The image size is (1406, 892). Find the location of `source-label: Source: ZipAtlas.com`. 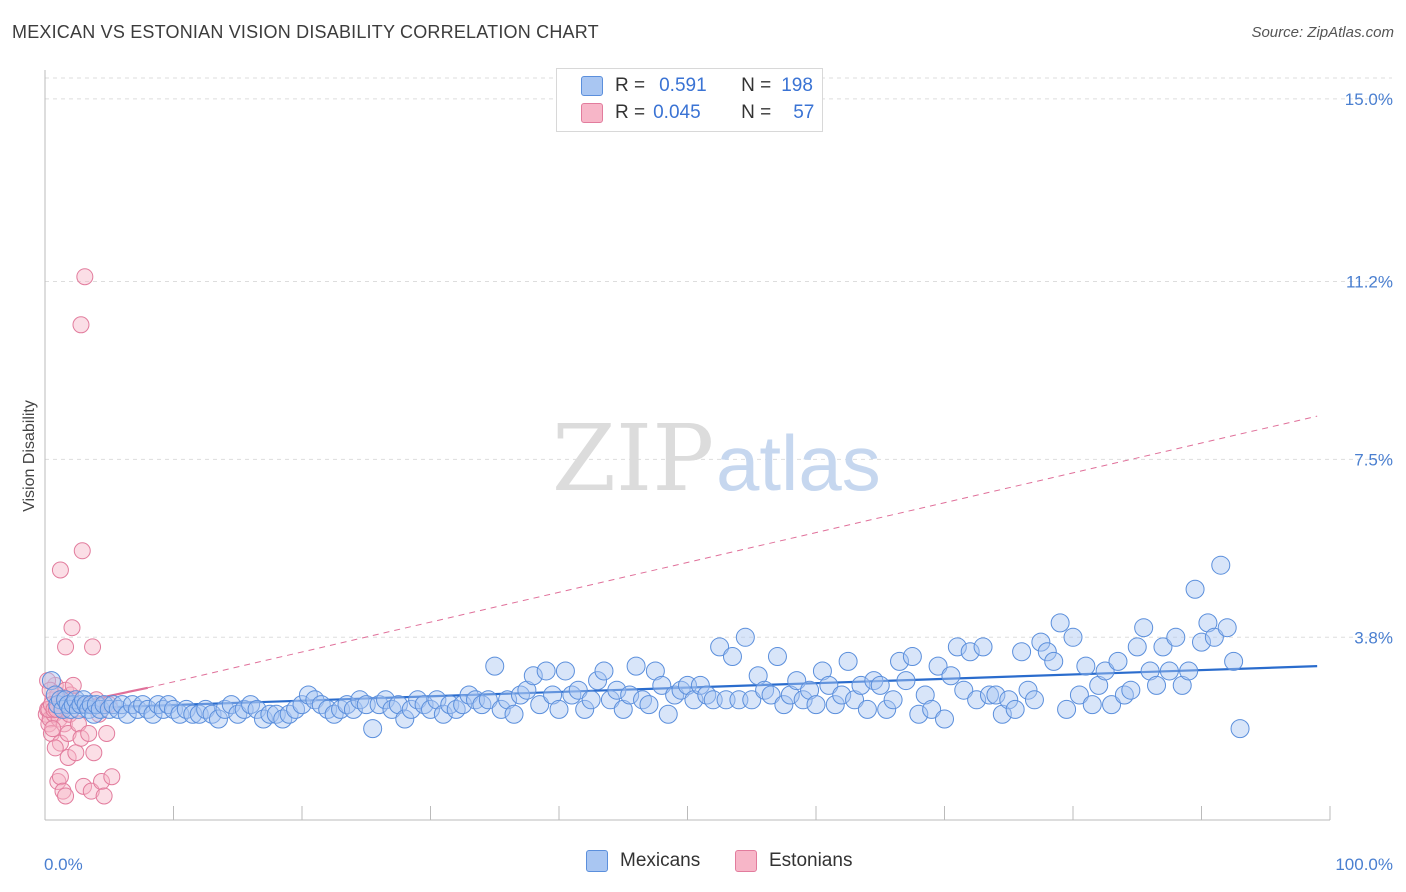

source-label: Source: ZipAtlas.com is located at coordinates (1322, 32).